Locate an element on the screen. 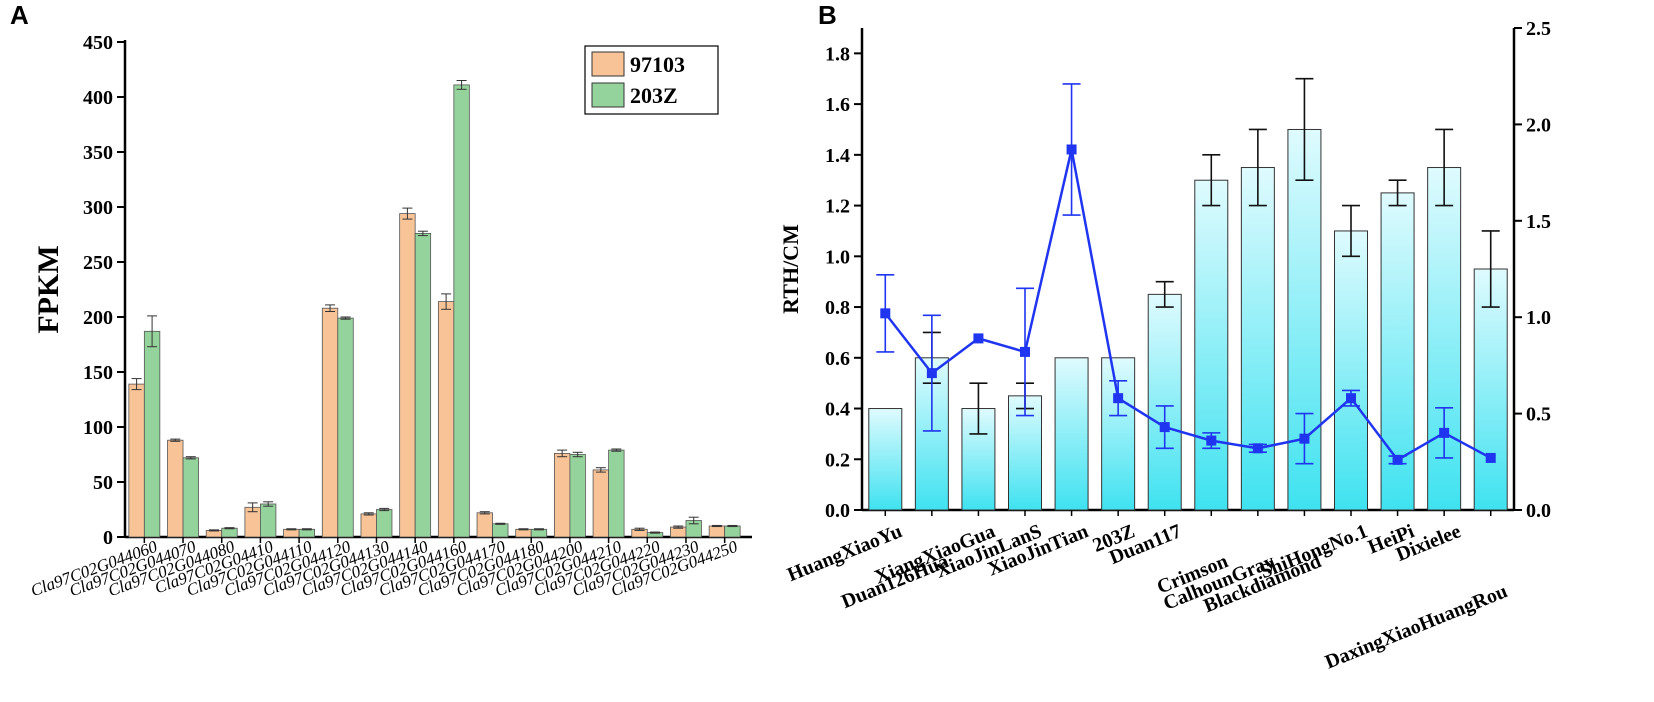 The height and width of the screenshot is (702, 1654). y-tick-label-right-b: 2.5 is located at coordinates (1538, 29).